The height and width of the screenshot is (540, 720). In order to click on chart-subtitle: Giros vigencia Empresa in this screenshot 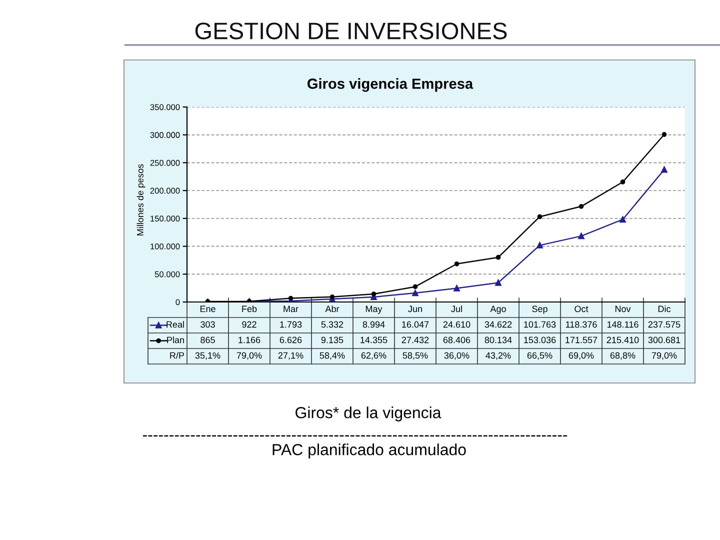, I will do `click(391, 85)`.